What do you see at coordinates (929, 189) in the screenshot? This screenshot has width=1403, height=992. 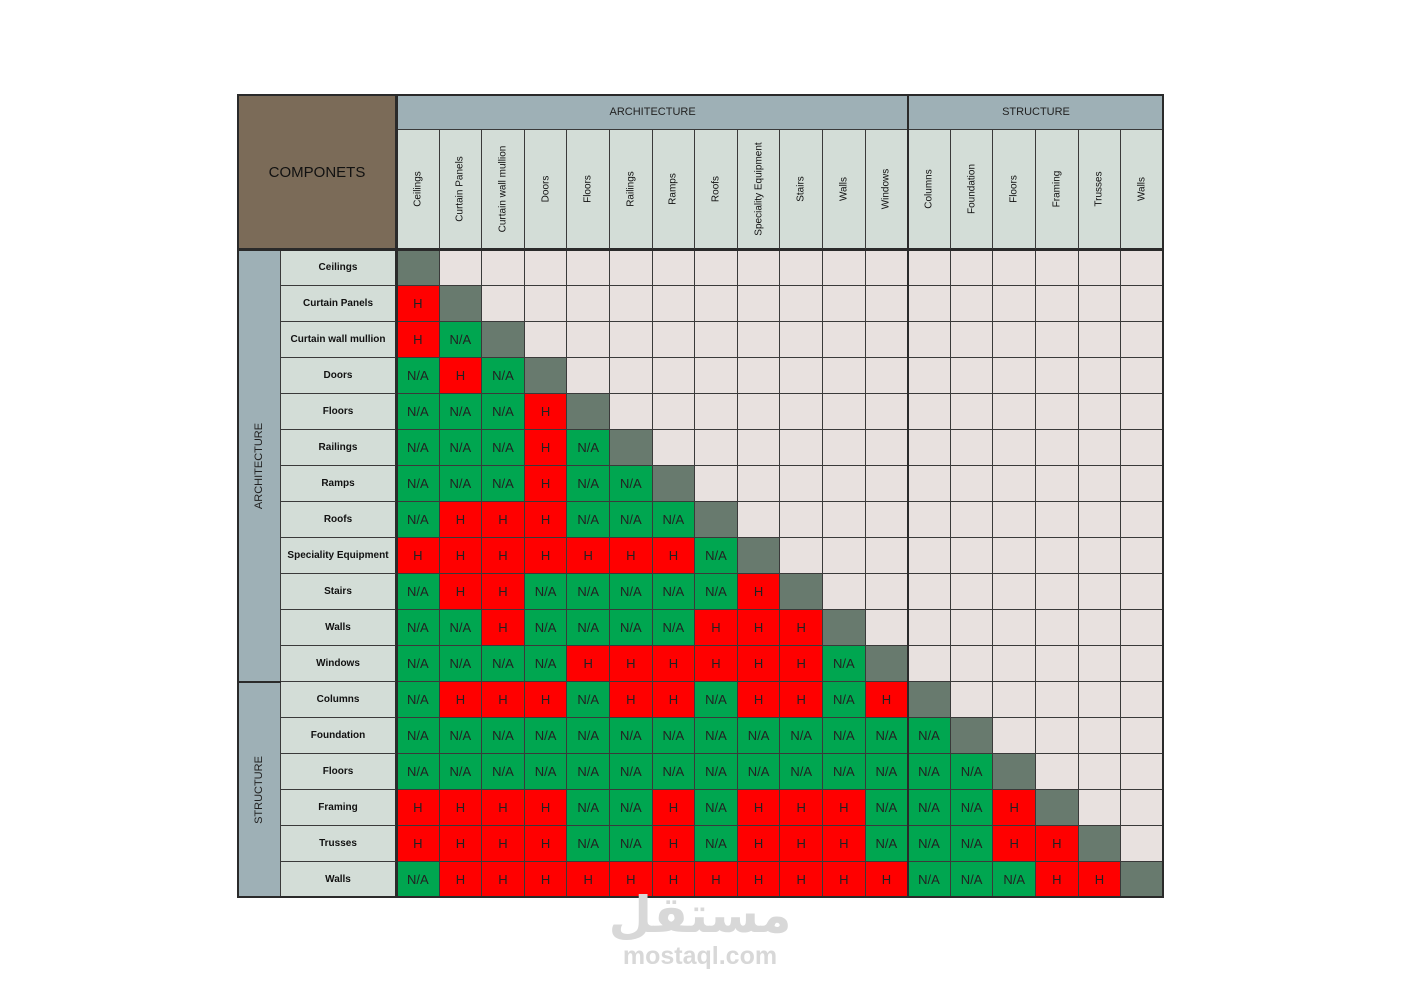 I see `column-header-label: Columns` at bounding box center [929, 189].